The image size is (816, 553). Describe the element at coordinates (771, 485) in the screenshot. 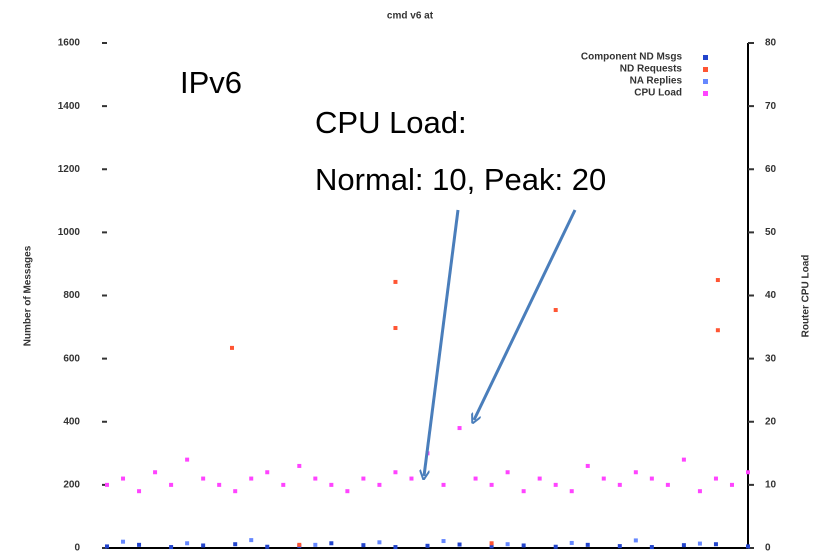

I see `y2-tick-label: 10` at that location.